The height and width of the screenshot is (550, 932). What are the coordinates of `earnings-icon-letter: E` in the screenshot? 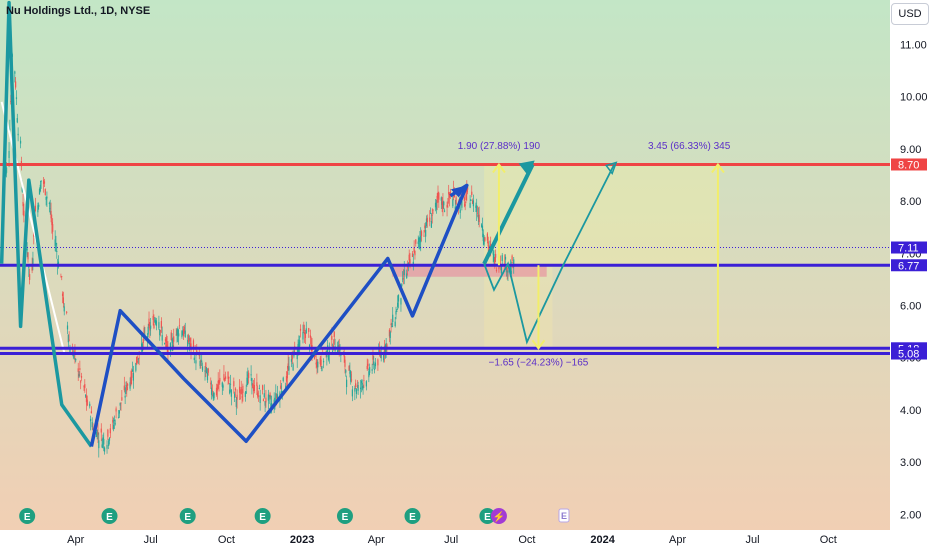 It's located at (412, 517).